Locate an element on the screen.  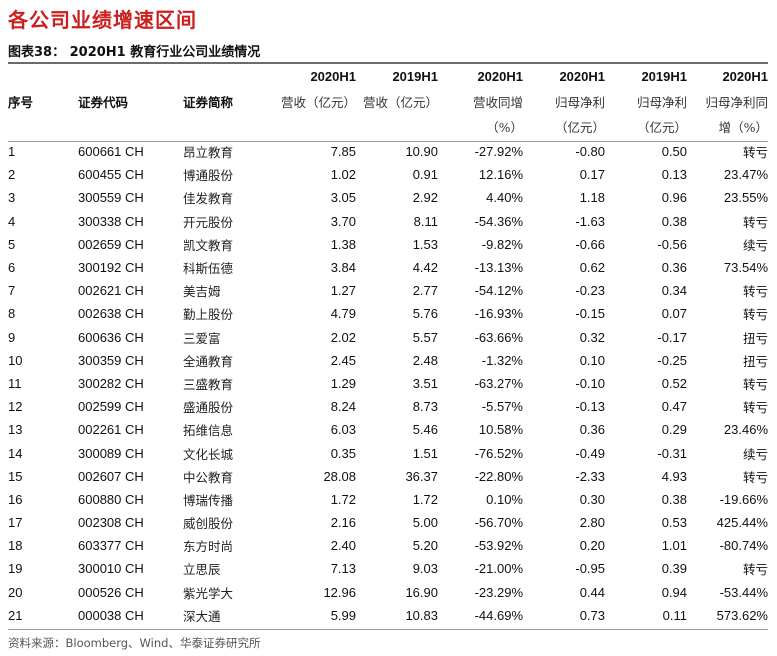
column-header-np20-l2: 归母净利 is located at coordinates (579, 102).